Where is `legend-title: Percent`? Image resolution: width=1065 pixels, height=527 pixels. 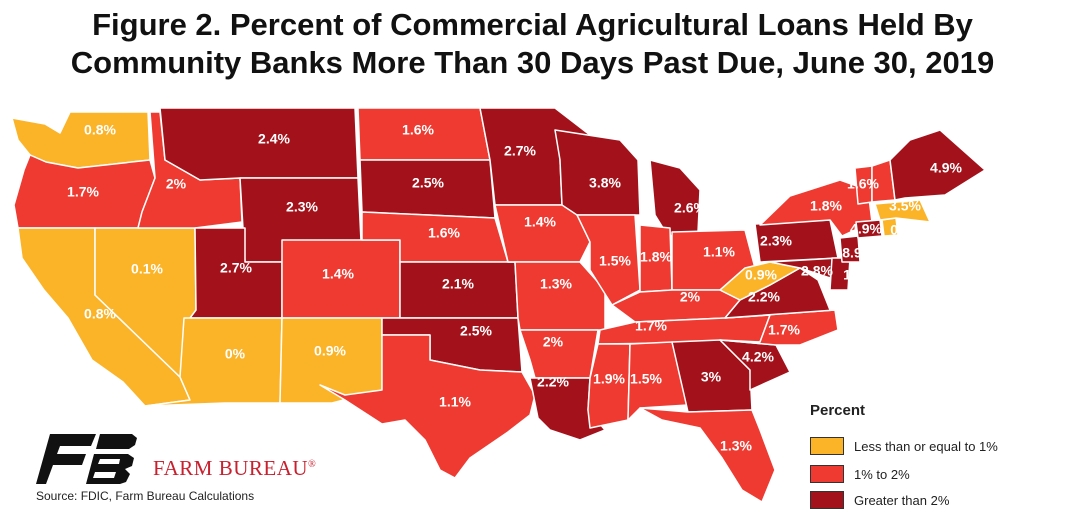 legend-title: Percent is located at coordinates (838, 410).